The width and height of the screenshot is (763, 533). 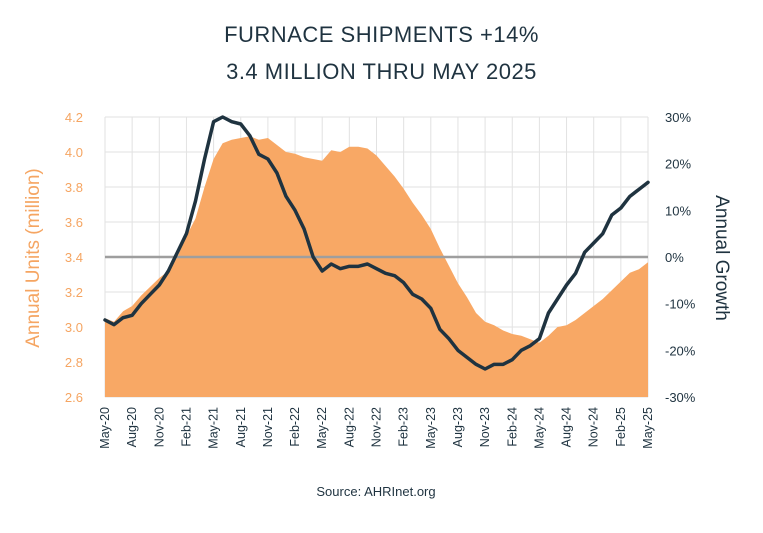 I want to click on x-tick-label: Aug-20, so click(x=132, y=427).